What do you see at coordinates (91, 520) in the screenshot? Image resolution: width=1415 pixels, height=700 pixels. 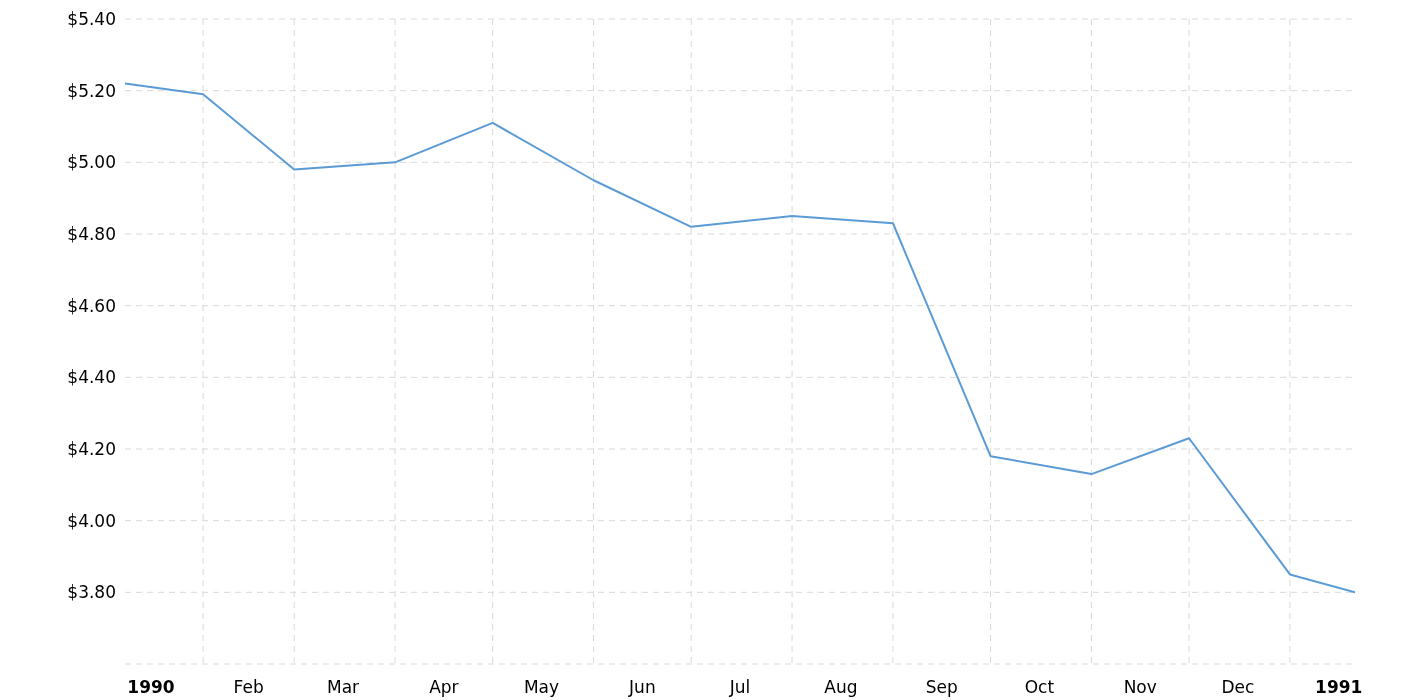 I see `y-tick-label: $4.00` at bounding box center [91, 520].